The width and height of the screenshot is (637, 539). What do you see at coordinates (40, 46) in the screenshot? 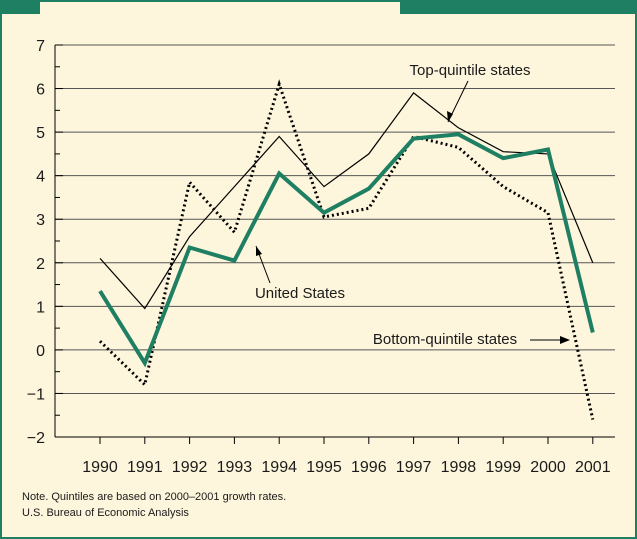
I see `y-tick-label: 7` at bounding box center [40, 46].